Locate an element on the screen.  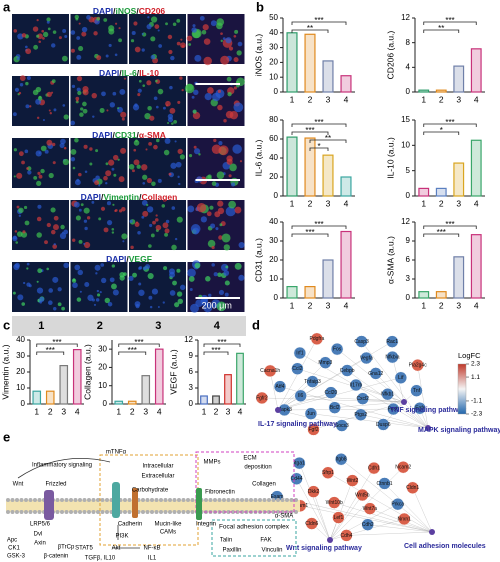
micrograph is located at coordinates (157, 101).